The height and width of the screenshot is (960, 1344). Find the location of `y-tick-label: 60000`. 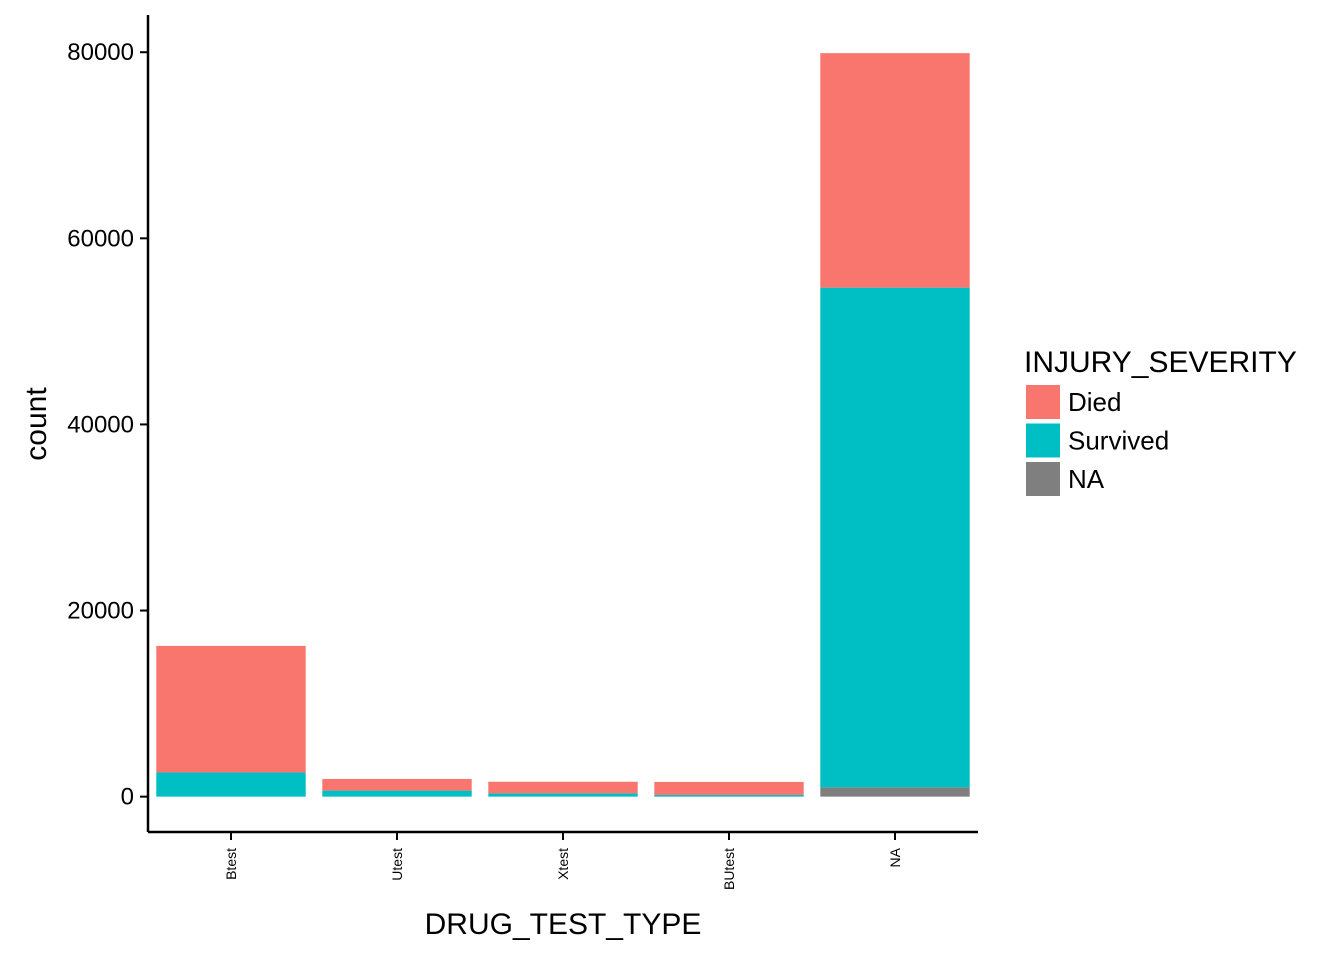

y-tick-label: 60000 is located at coordinates (100, 238).